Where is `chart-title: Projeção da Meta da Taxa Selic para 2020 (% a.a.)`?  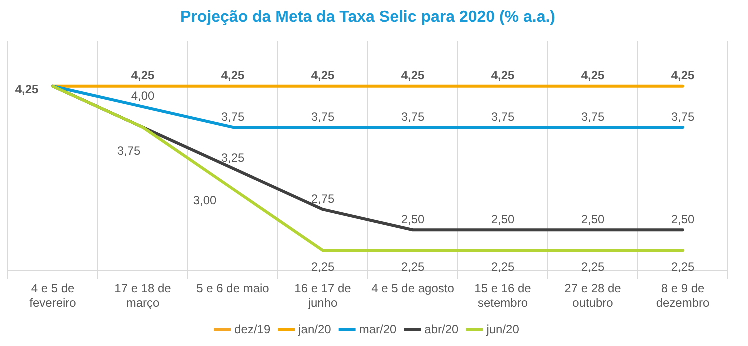
chart-title: Projeção da Meta da Taxa Selic para 2020 (% a.a.) is located at coordinates (368, 17).